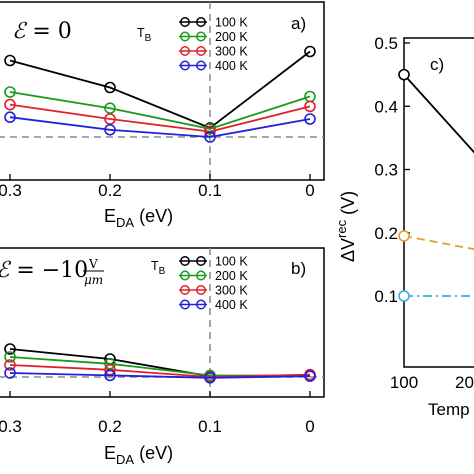 The width and height of the screenshot is (474, 474). I want to click on y-tick-label: 0.4, so click(386, 106).